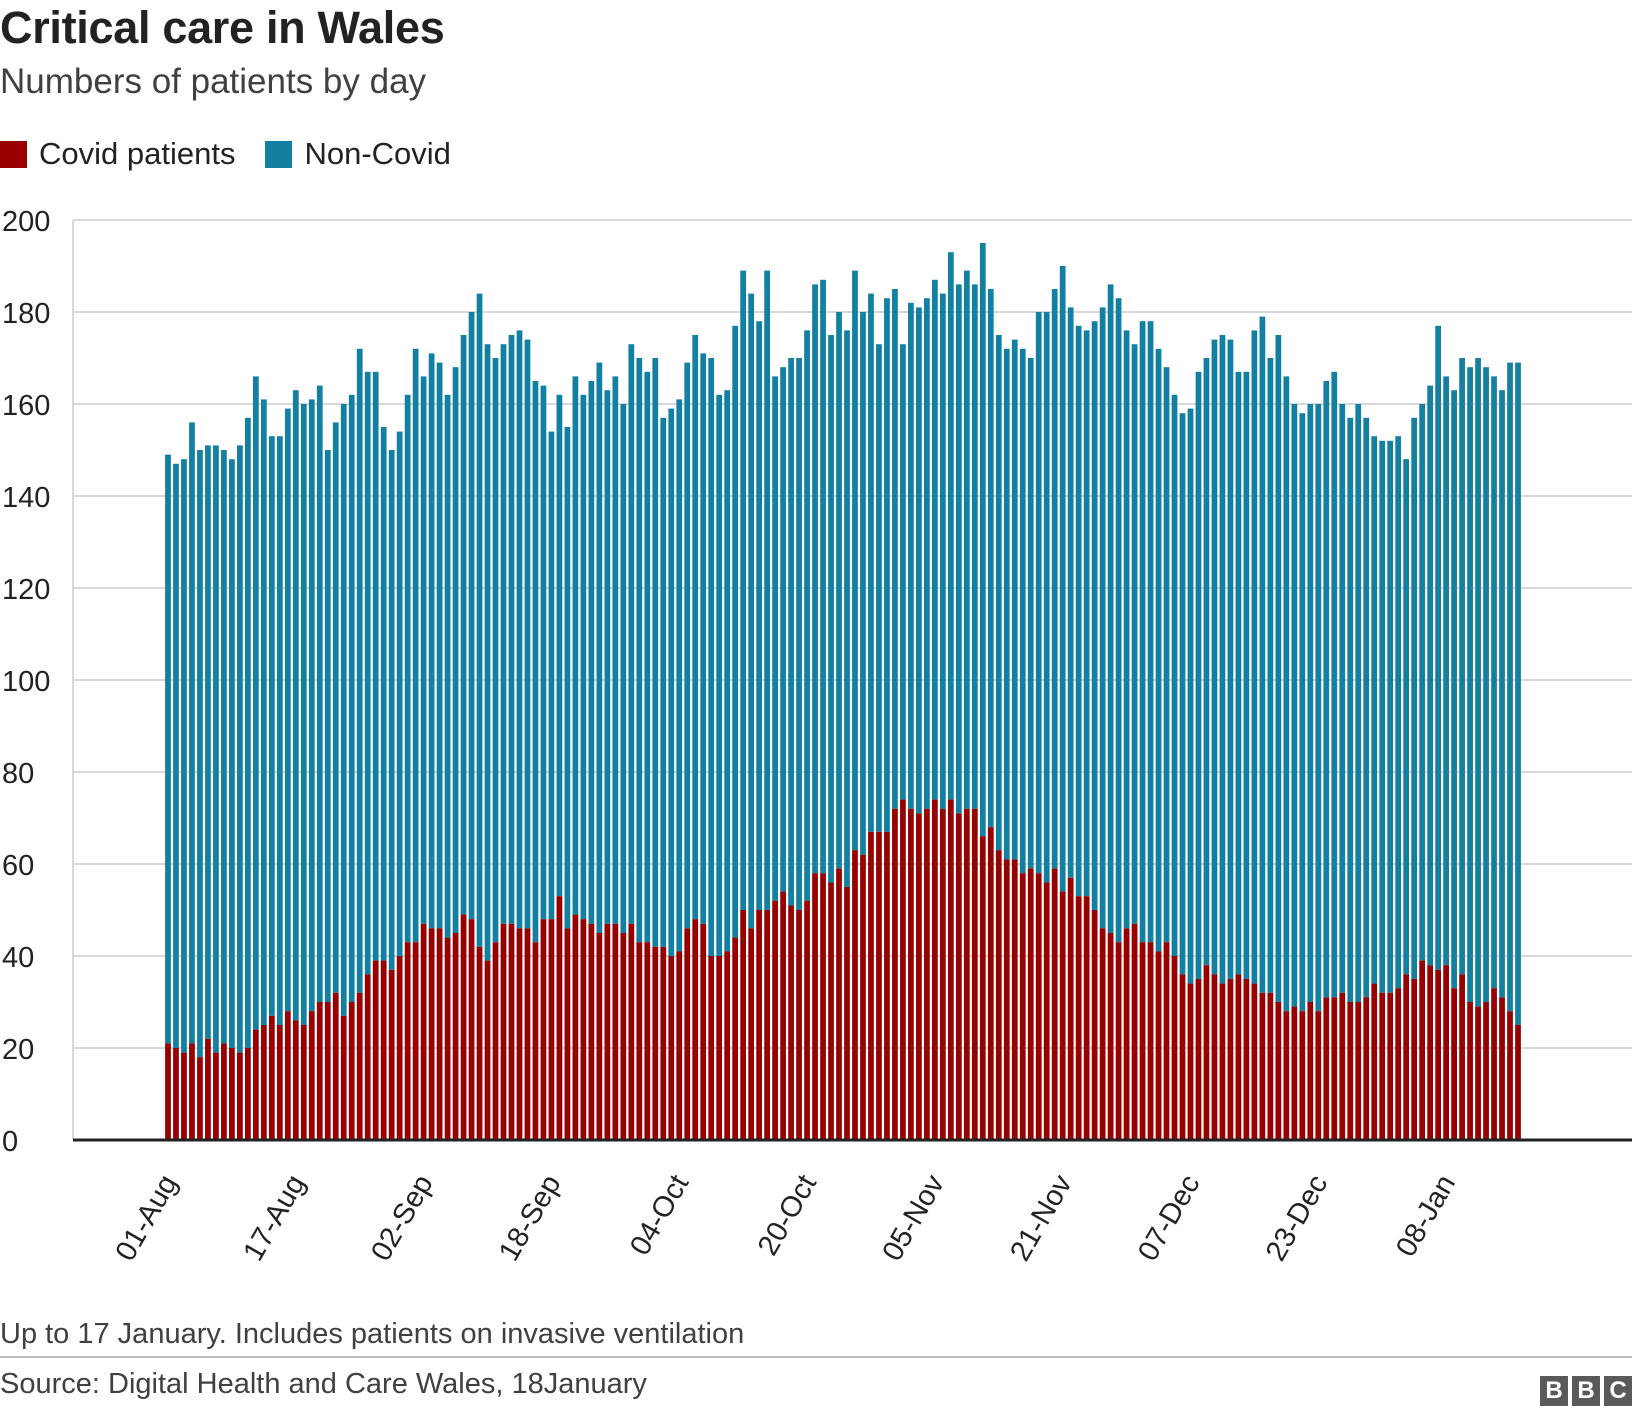  What do you see at coordinates (402, 1218) in the screenshot?
I see `x-tick-label-2: 02-Sep` at bounding box center [402, 1218].